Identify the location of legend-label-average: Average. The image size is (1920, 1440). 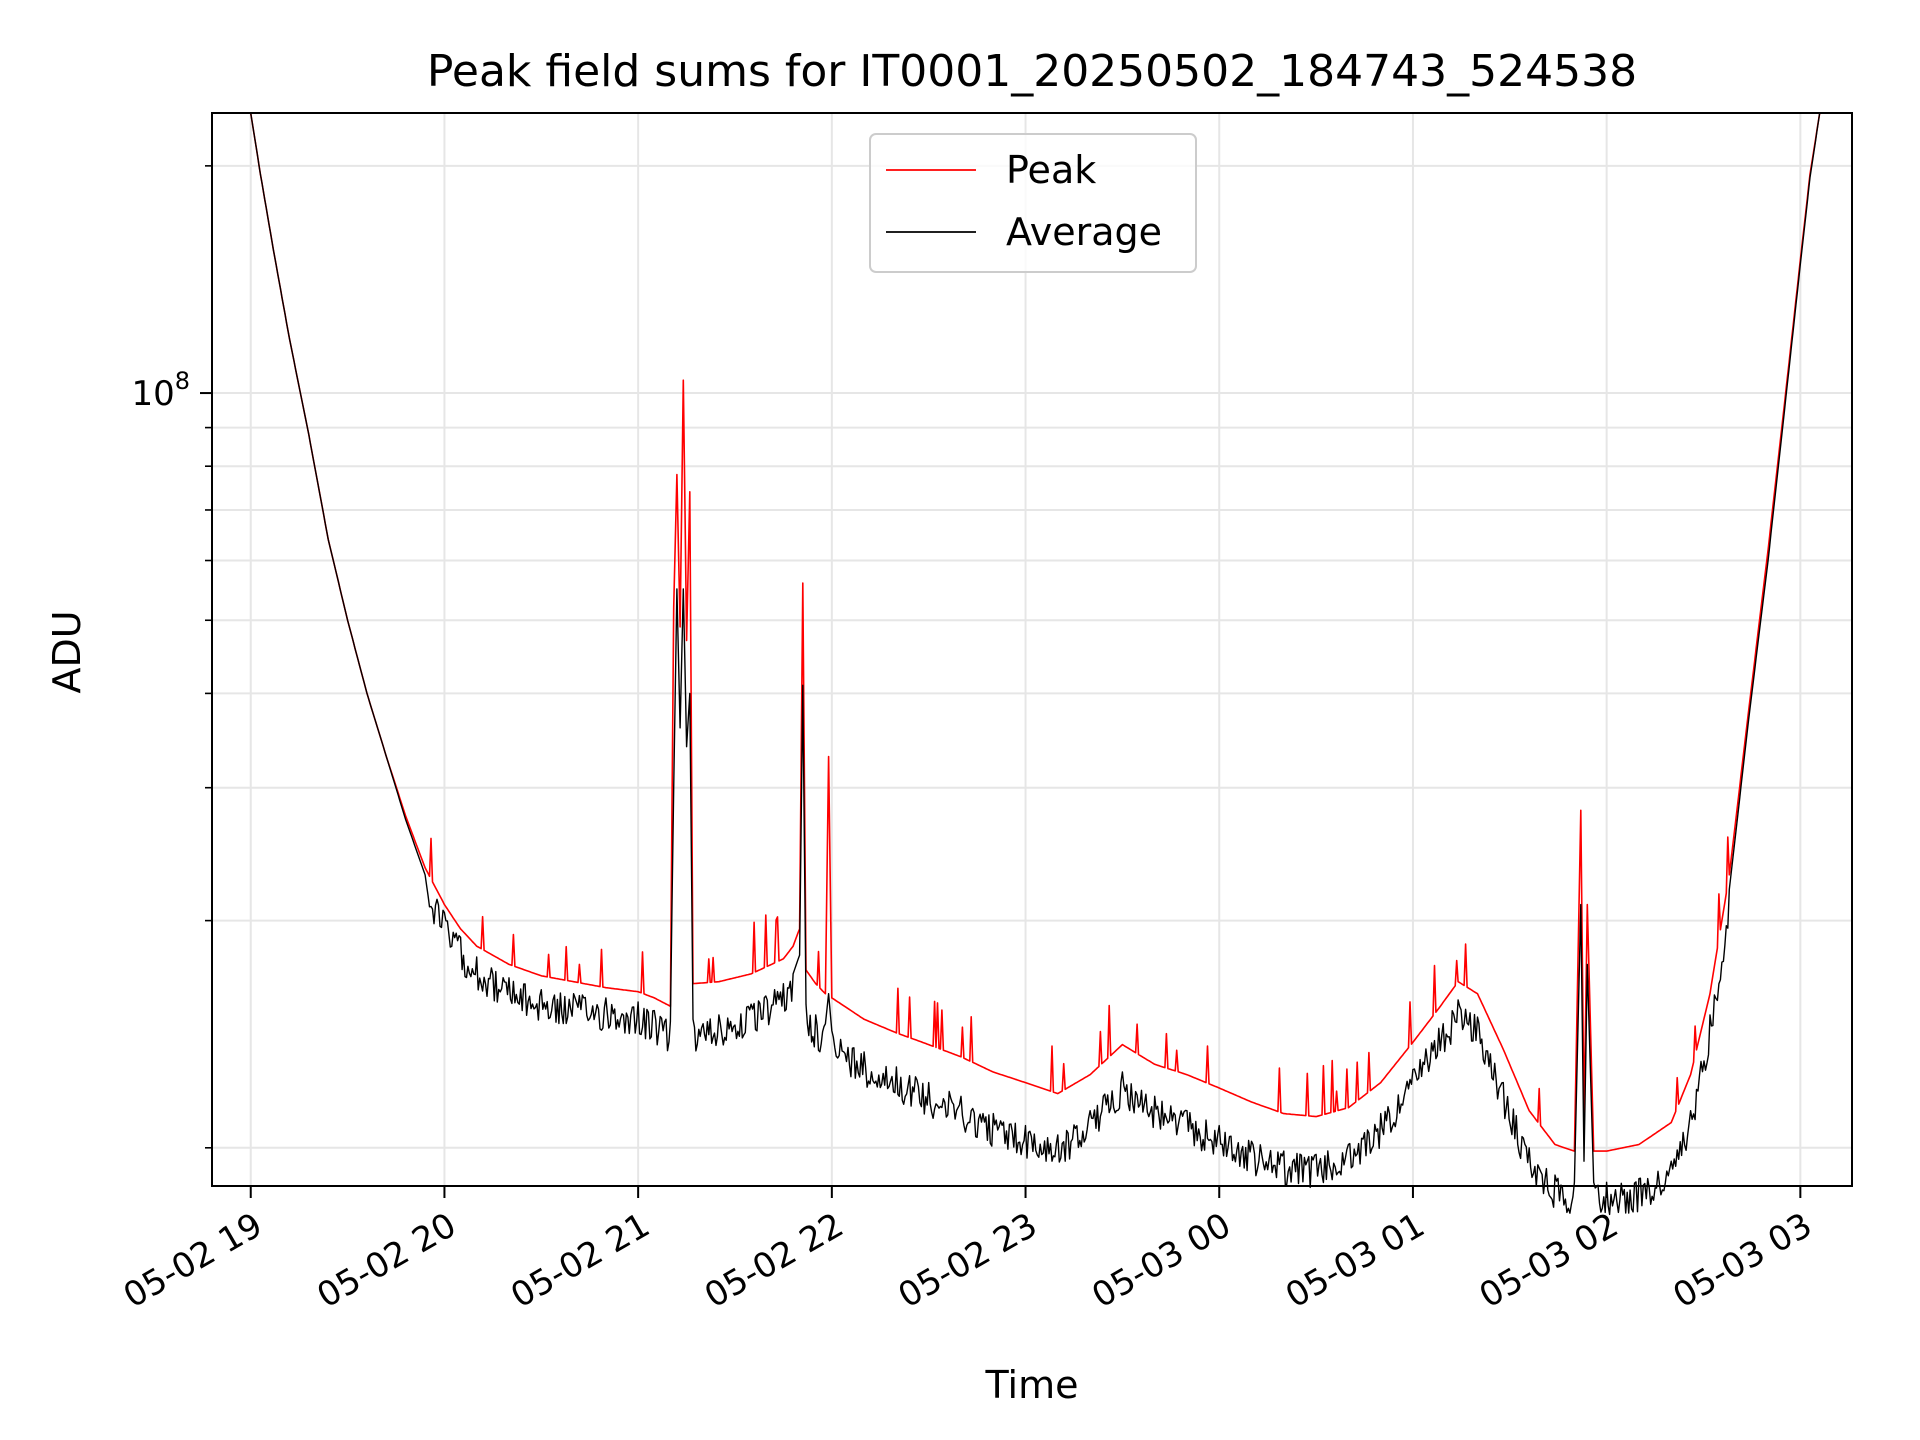
(1084, 232).